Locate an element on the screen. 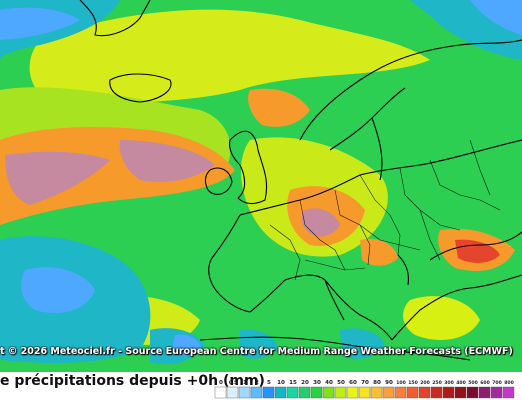  legend-label: 60 is located at coordinates (353, 383).